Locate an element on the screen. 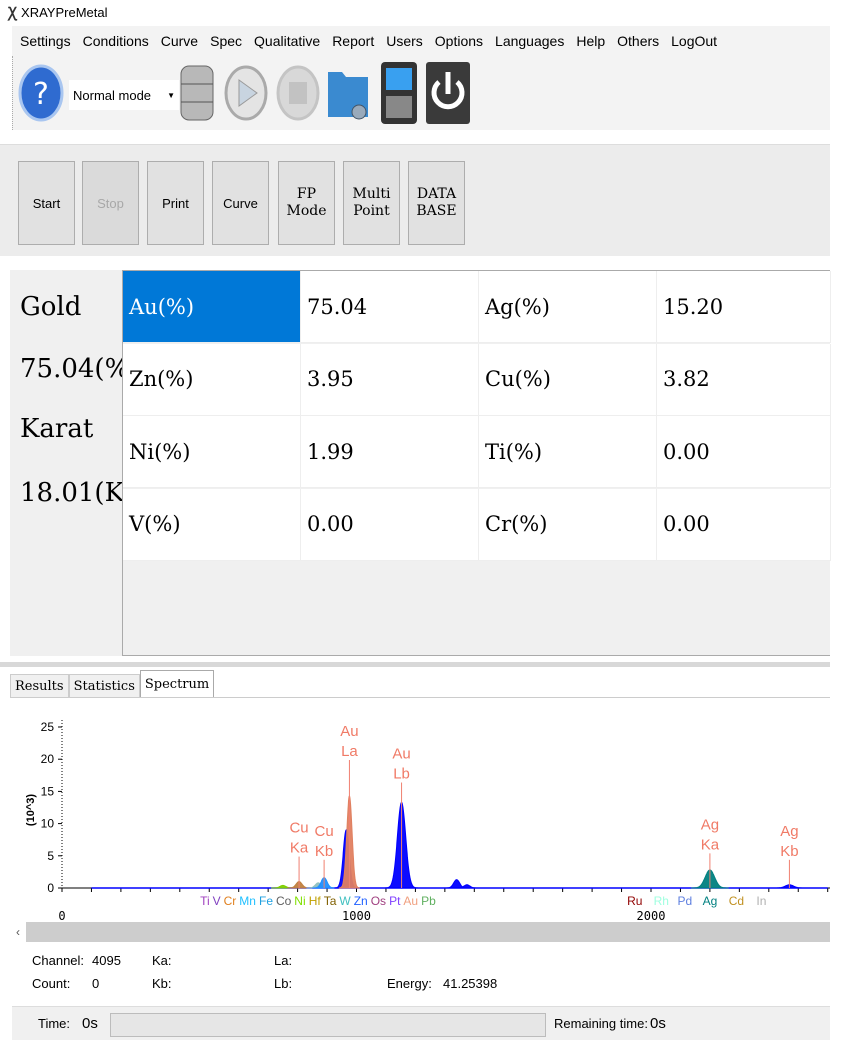 The height and width of the screenshot is (1043, 841). element-marker: Os is located at coordinates (378, 901).